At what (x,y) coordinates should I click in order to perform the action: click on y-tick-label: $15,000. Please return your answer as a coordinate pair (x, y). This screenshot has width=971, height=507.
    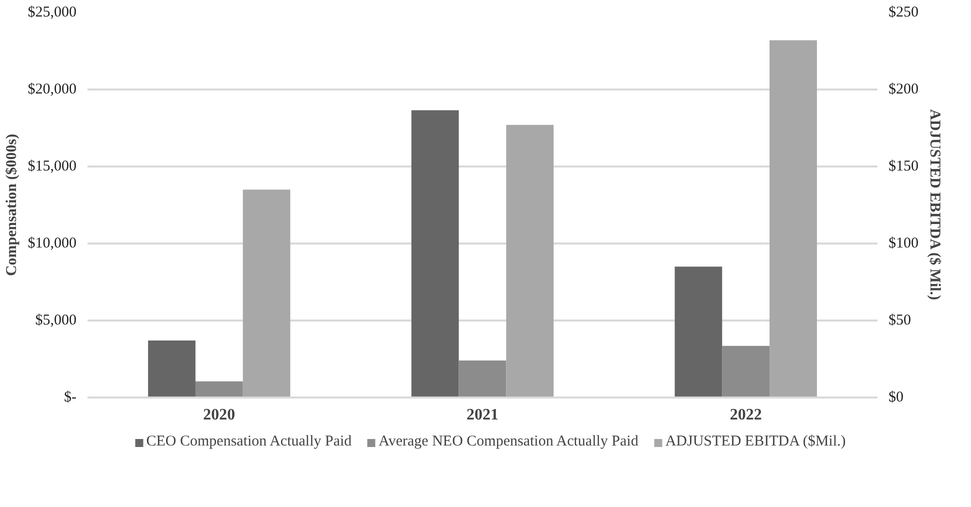
    Looking at the image, I should click on (52, 166).